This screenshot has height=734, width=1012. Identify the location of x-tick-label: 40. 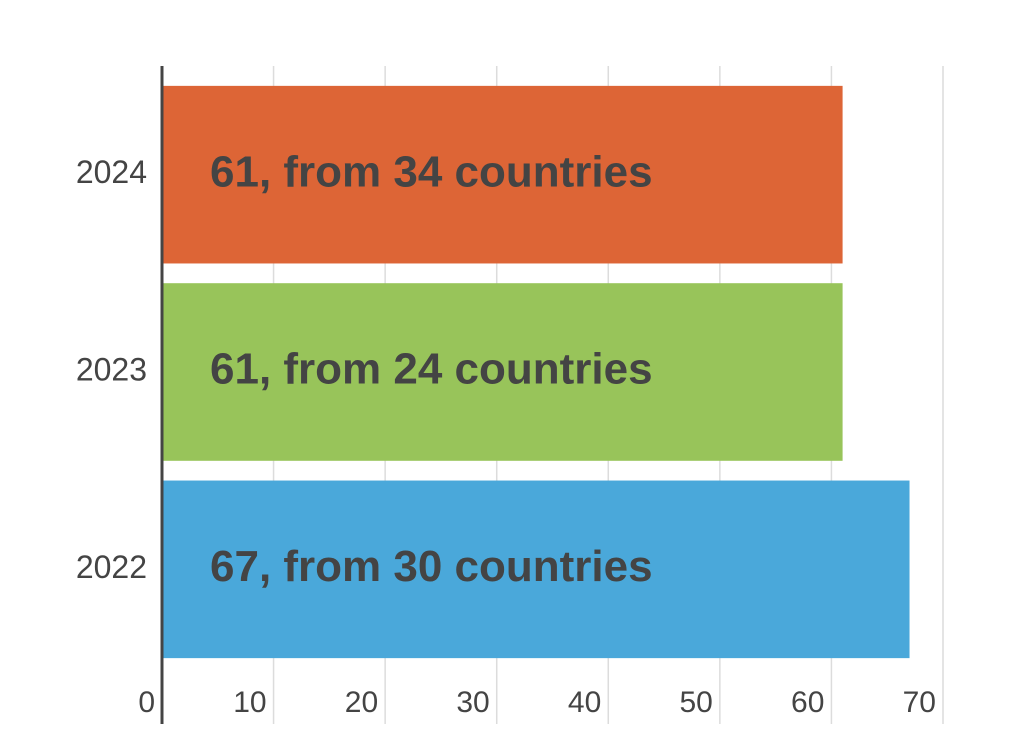
(584, 702).